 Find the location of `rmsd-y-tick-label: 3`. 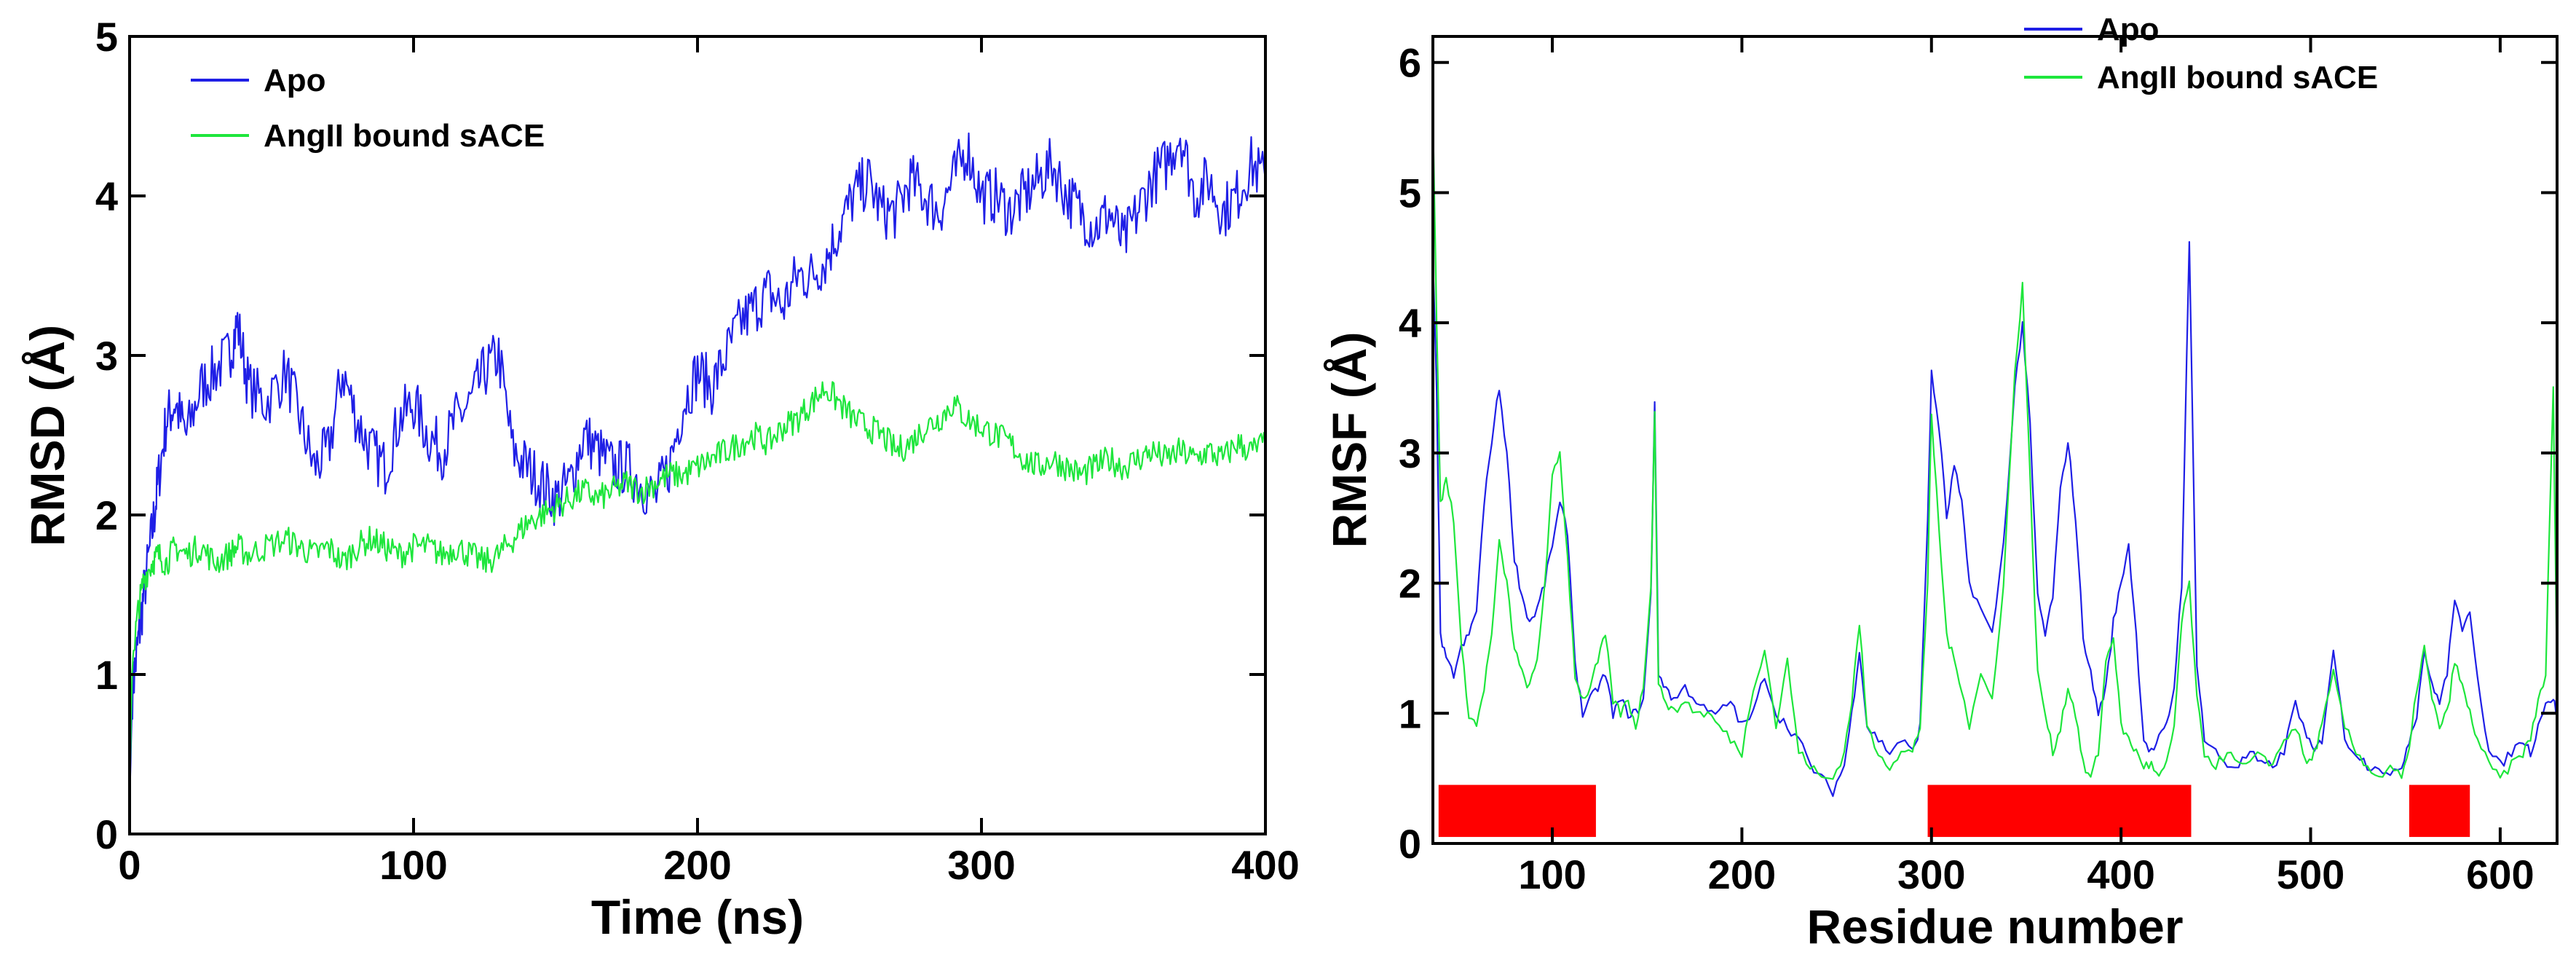

rmsd-y-tick-label: 3 is located at coordinates (107, 356).